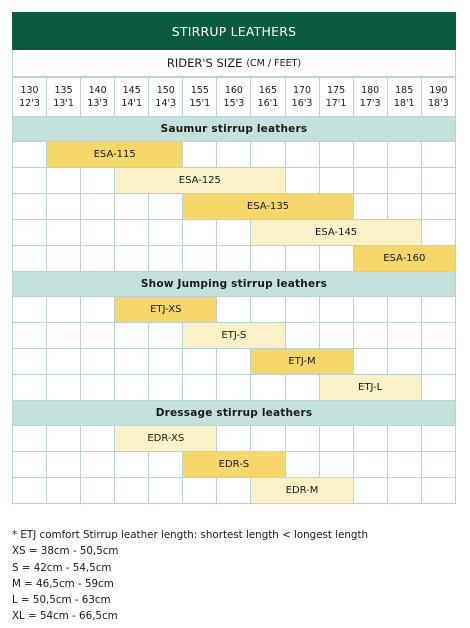  I want to click on model-row: ESA-115, so click(234, 154).